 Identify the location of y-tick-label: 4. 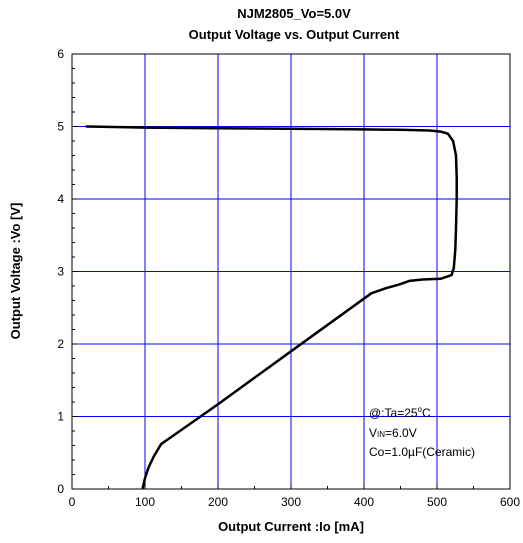
(60, 199).